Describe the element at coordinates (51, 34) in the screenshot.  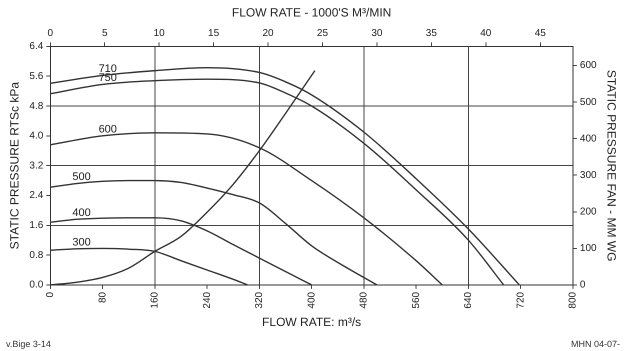
I see `x2-tick-label: 0` at that location.